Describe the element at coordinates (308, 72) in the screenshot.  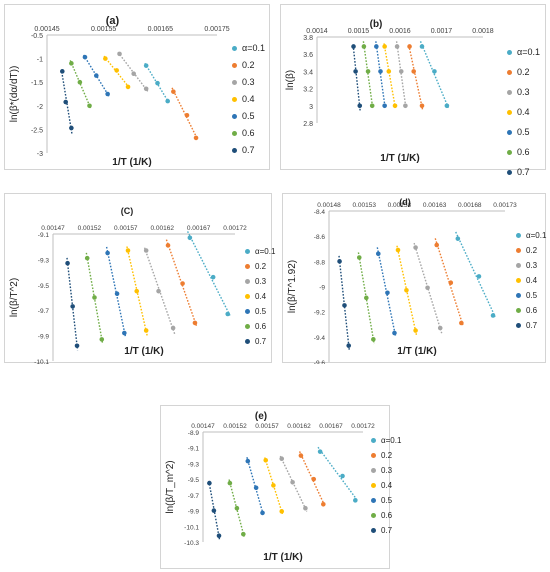
I see `y-tick-label: 3.4` at that location.